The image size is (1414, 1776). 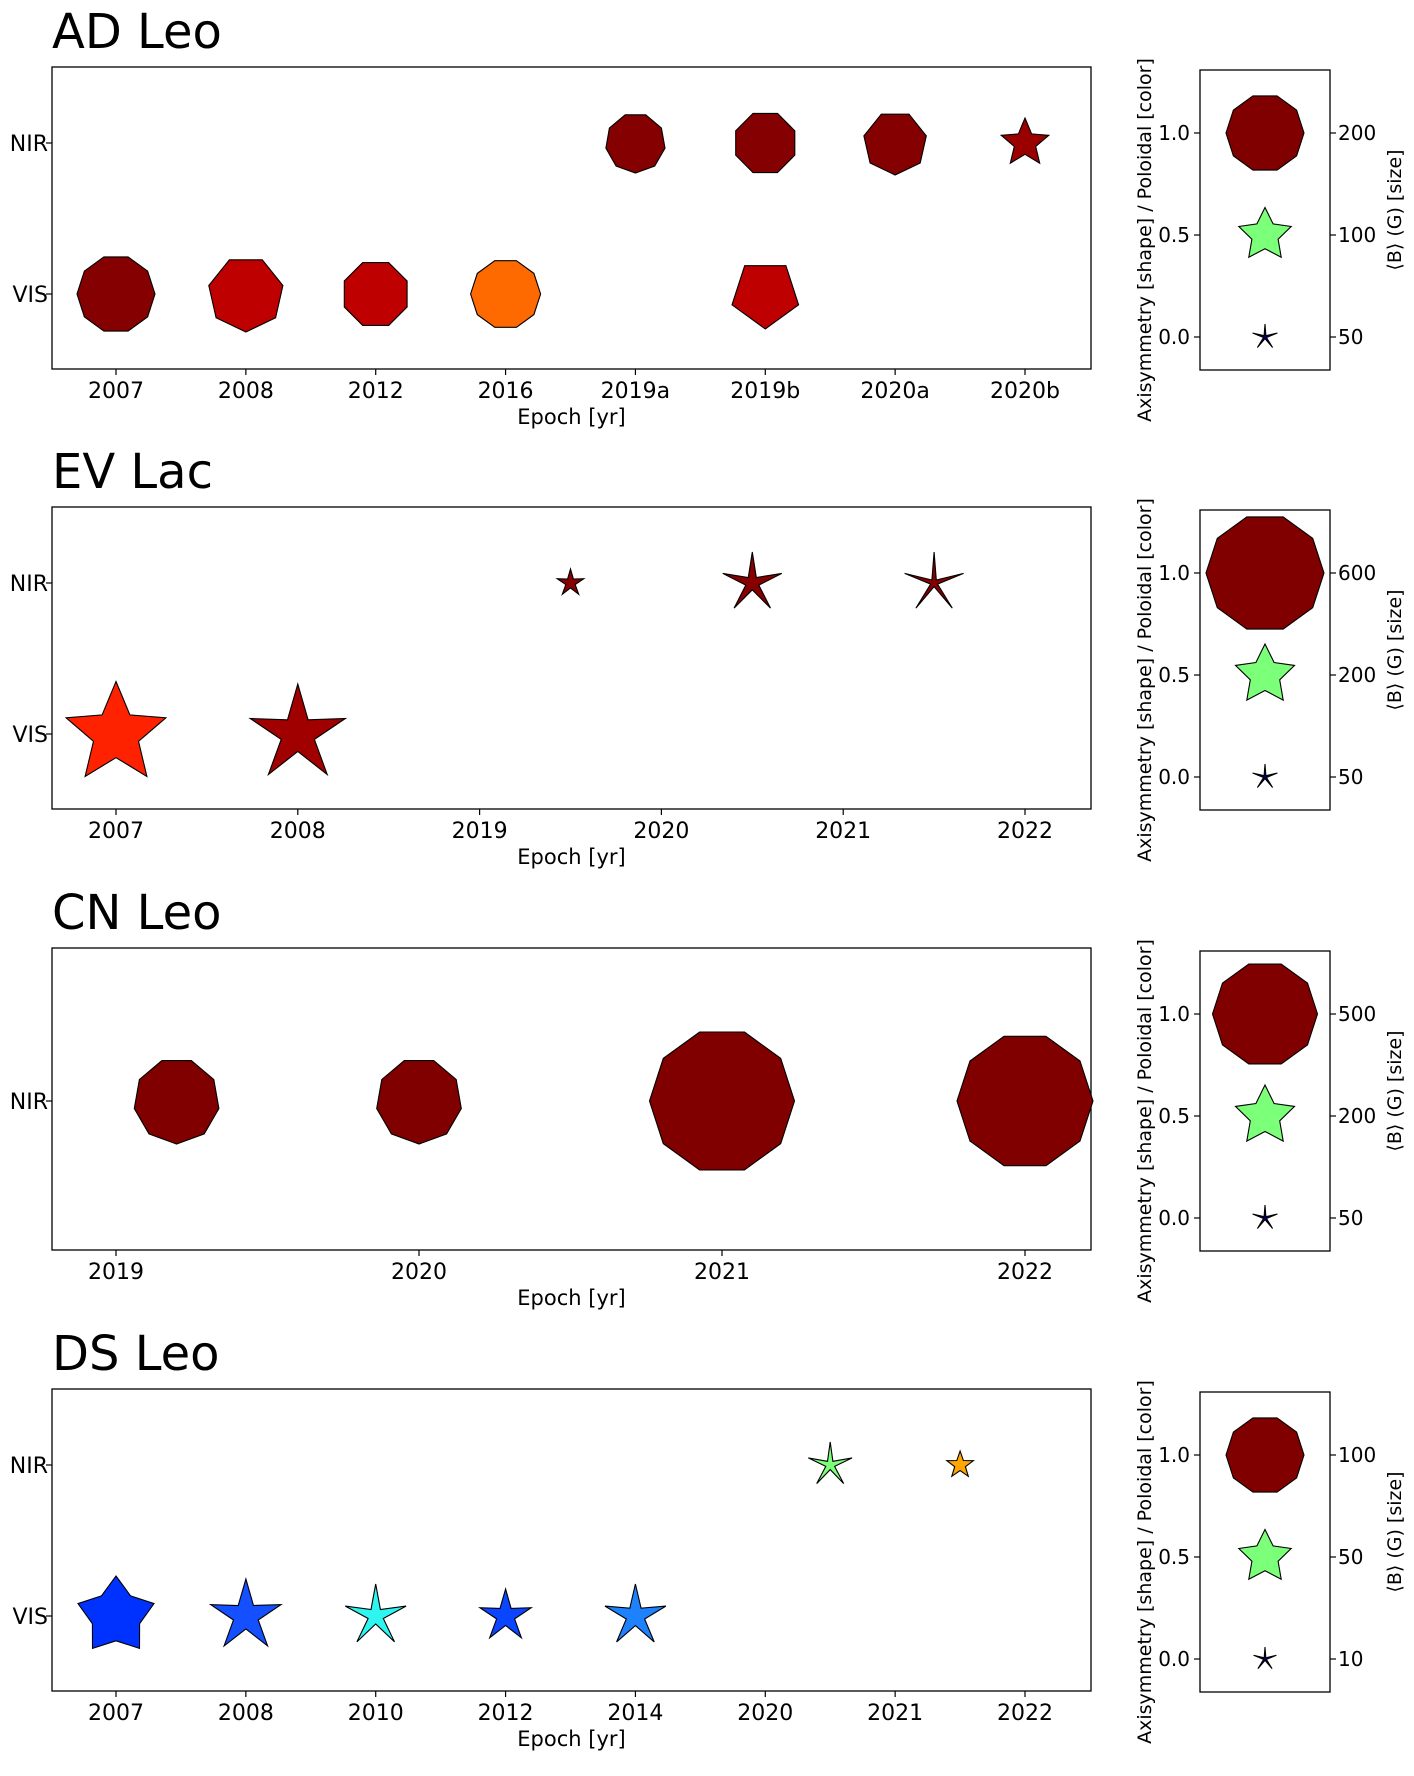 I want to click on panel-title: DS Leo, so click(x=135, y=1354).